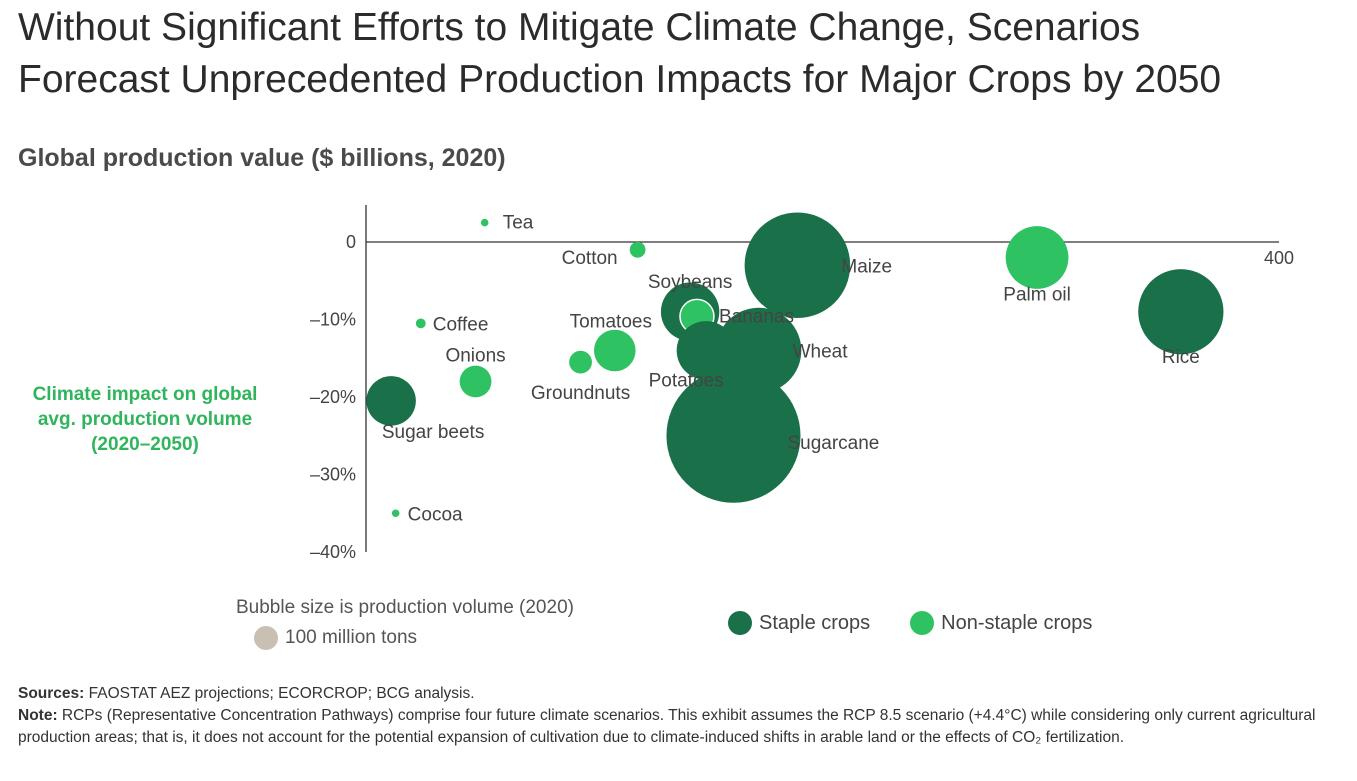 The image size is (1357, 781). What do you see at coordinates (351, 637) in the screenshot?
I see `size-reference-label: 100 million tons` at bounding box center [351, 637].